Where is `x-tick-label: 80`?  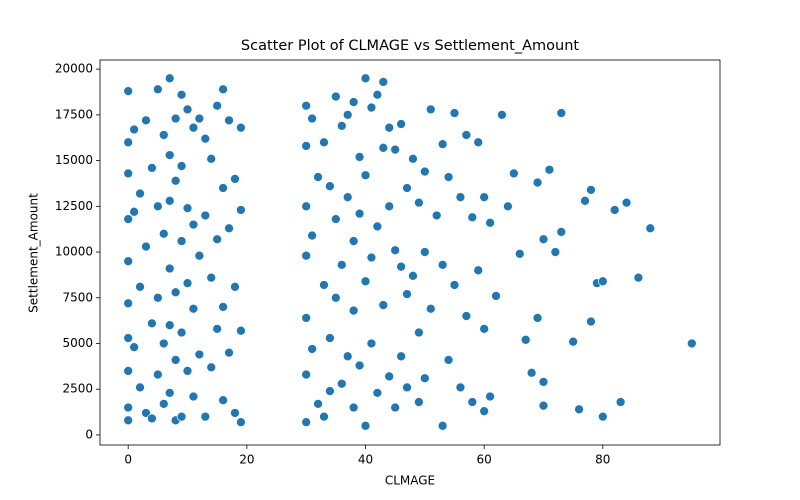 x-tick-label: 80 is located at coordinates (602, 460).